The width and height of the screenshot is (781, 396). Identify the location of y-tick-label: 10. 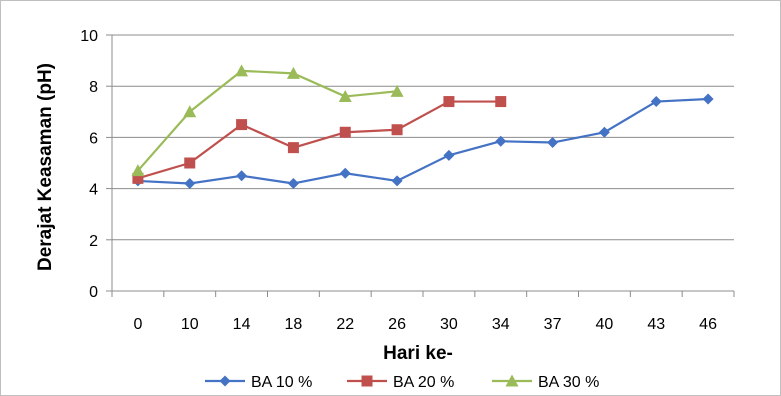
(89, 36).